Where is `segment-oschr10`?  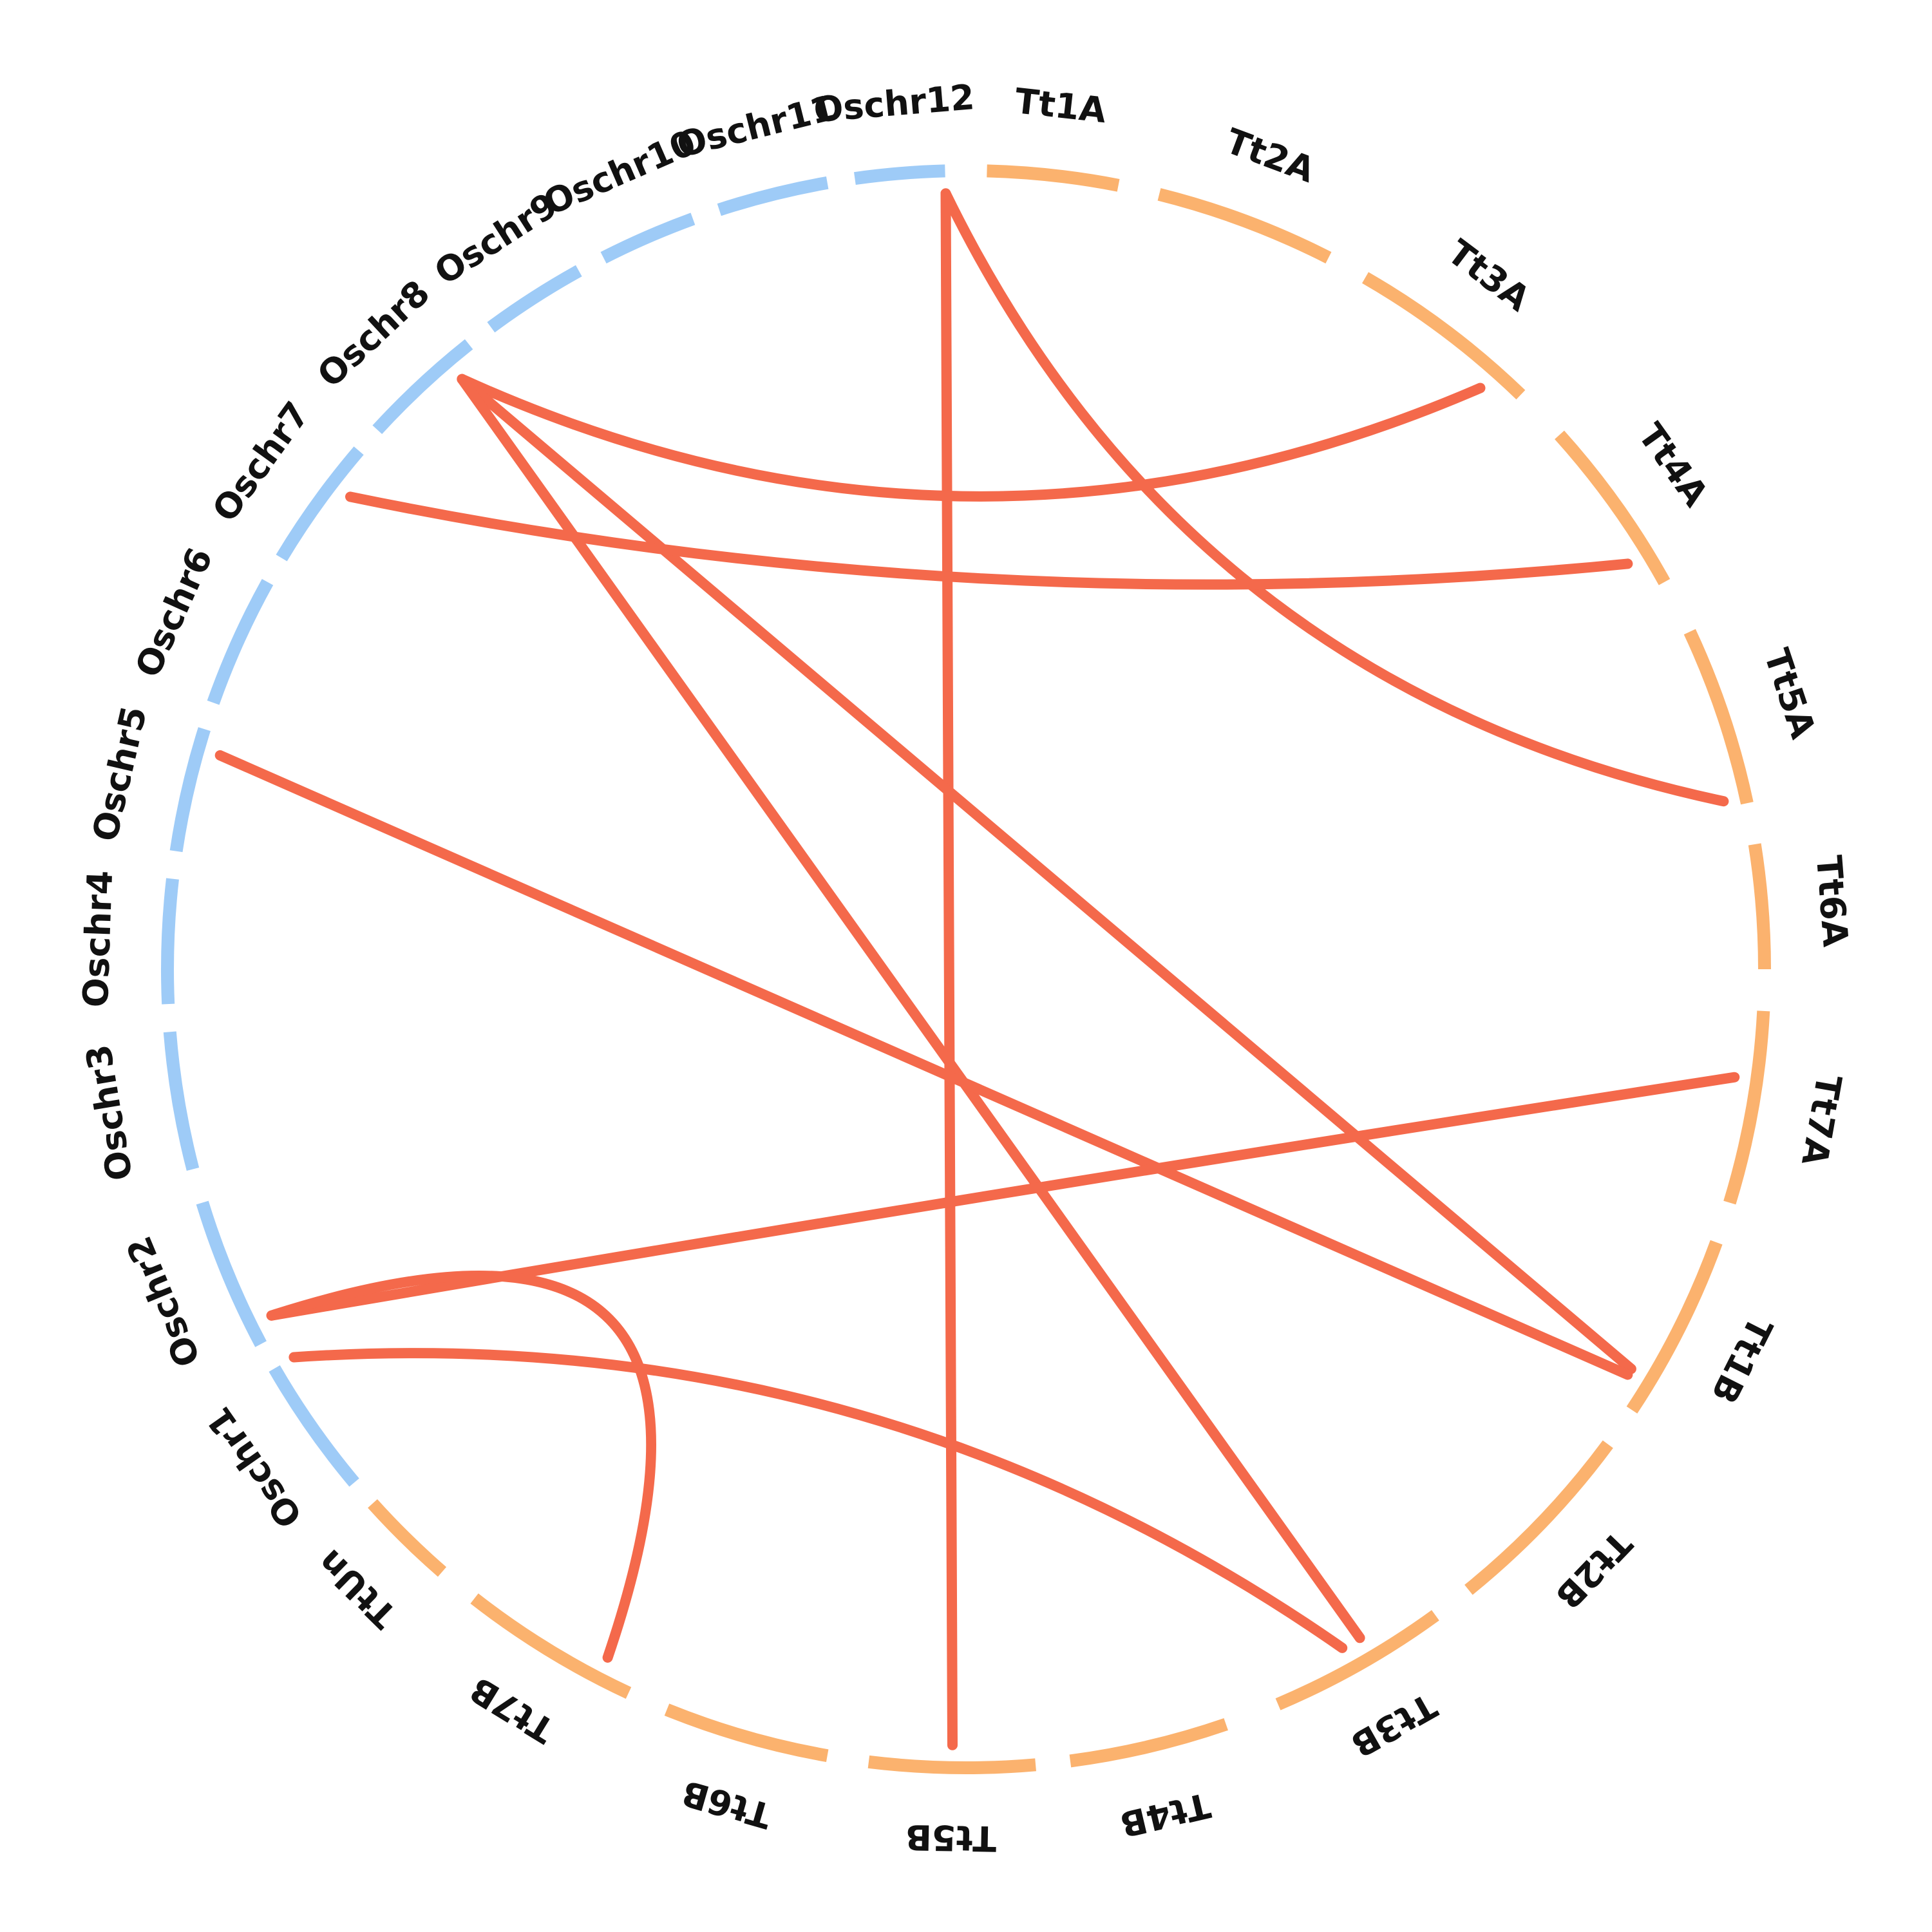
segment-oschr10 is located at coordinates (648, 239).